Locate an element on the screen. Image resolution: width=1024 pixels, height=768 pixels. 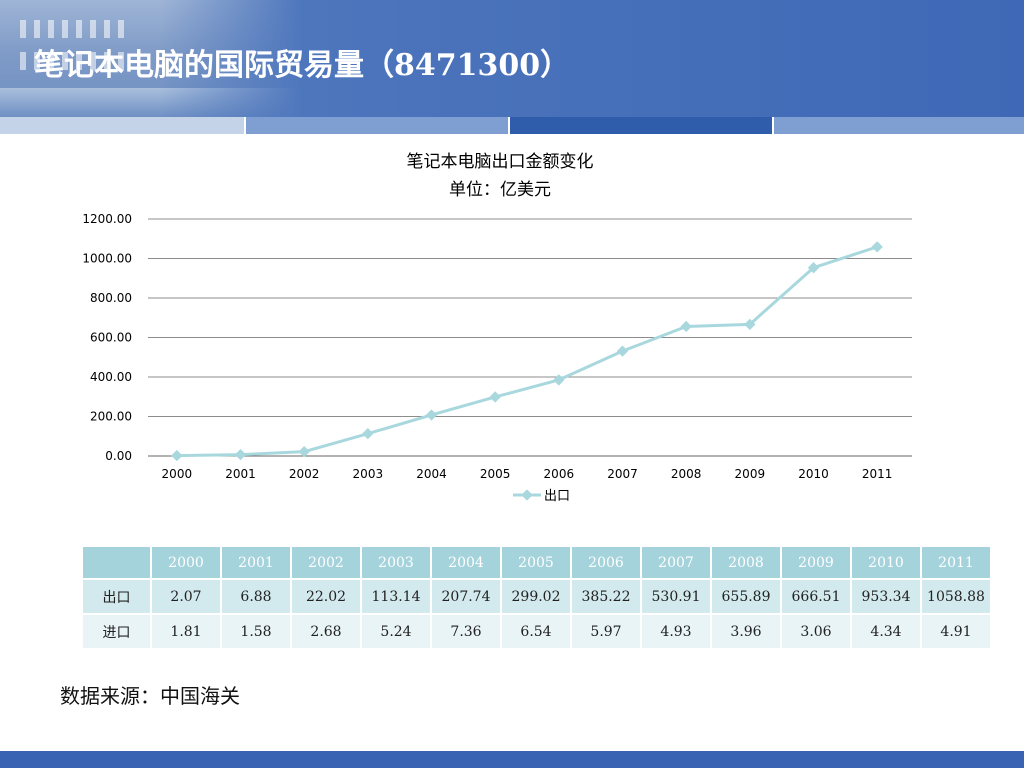
y-tick-label: 400.00 is located at coordinates (111, 377).